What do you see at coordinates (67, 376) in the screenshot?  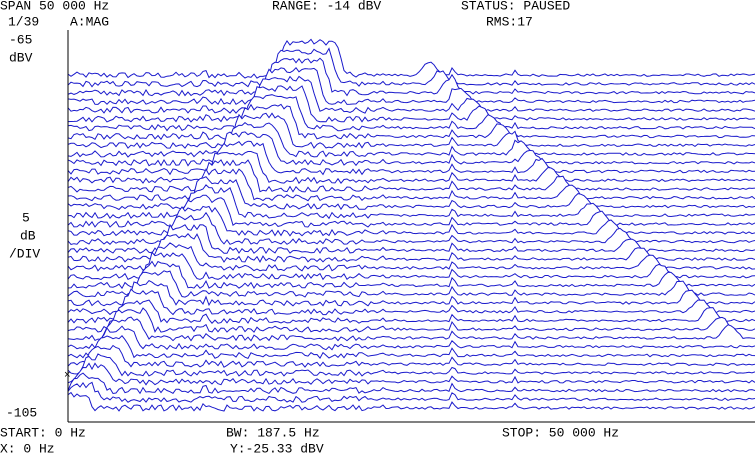 I see `marker: ×` at bounding box center [67, 376].